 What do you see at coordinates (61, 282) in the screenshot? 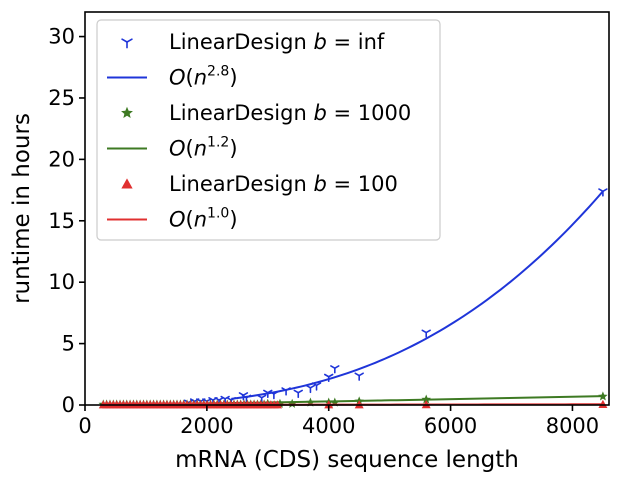
I see `y-tick-label: 10` at bounding box center [61, 282].